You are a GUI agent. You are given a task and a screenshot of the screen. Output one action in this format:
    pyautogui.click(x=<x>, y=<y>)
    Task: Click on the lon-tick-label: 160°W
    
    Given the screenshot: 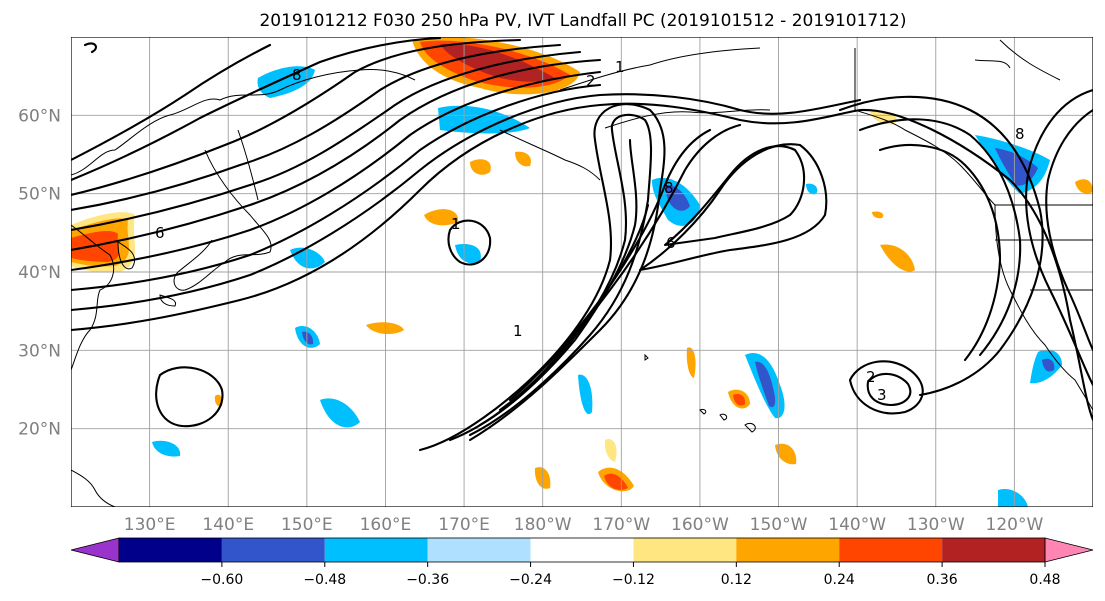 What is the action you would take?
    pyautogui.click(x=700, y=525)
    